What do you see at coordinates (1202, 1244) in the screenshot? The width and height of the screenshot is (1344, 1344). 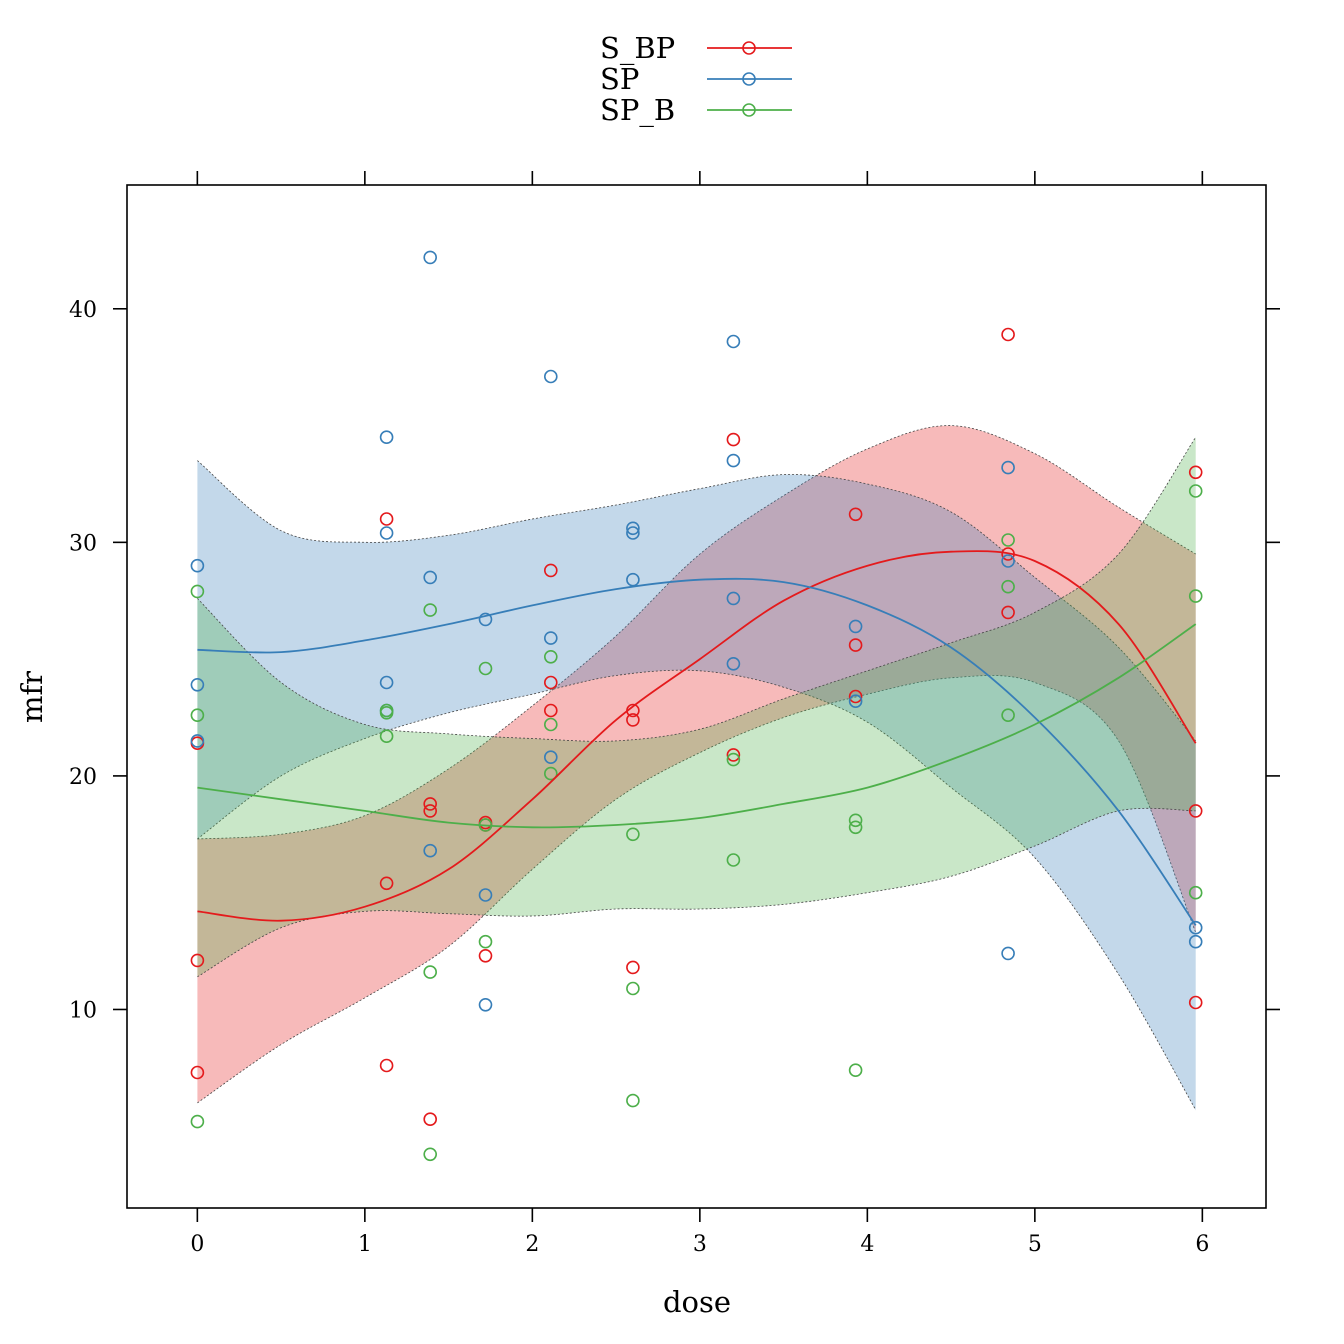 I see `x-tick-label: 6` at bounding box center [1202, 1244].